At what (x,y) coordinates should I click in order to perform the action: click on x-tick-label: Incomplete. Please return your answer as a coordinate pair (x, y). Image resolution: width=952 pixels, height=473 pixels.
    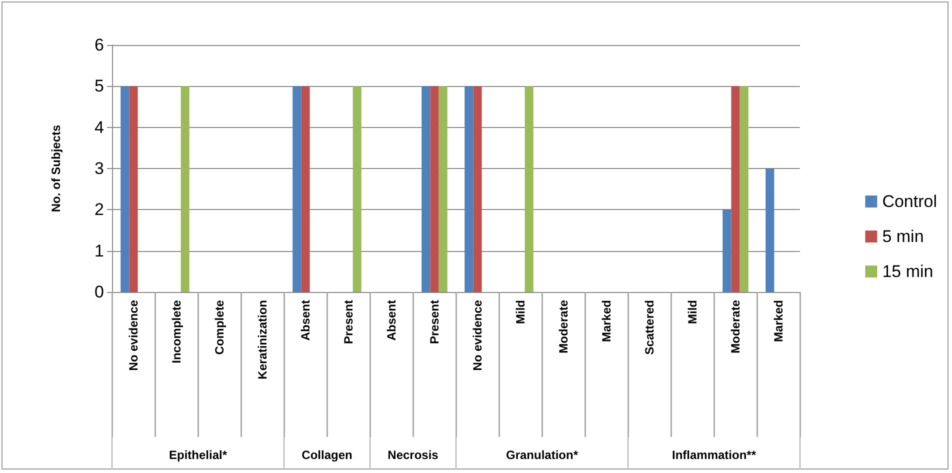
    Looking at the image, I should click on (177, 332).